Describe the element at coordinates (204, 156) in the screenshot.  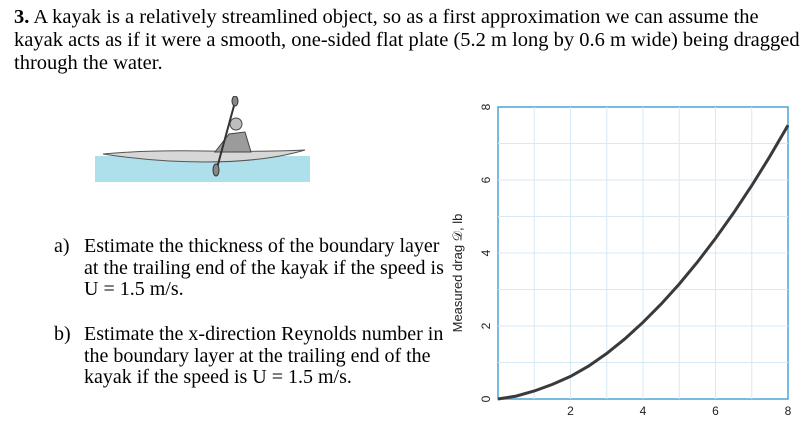
I see `kayak-hull` at that location.